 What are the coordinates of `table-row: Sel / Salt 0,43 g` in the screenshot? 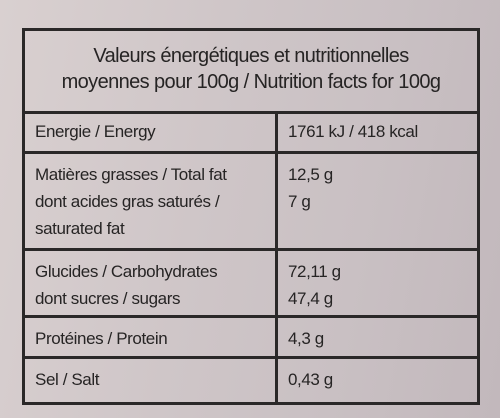 It's located at (251, 379).